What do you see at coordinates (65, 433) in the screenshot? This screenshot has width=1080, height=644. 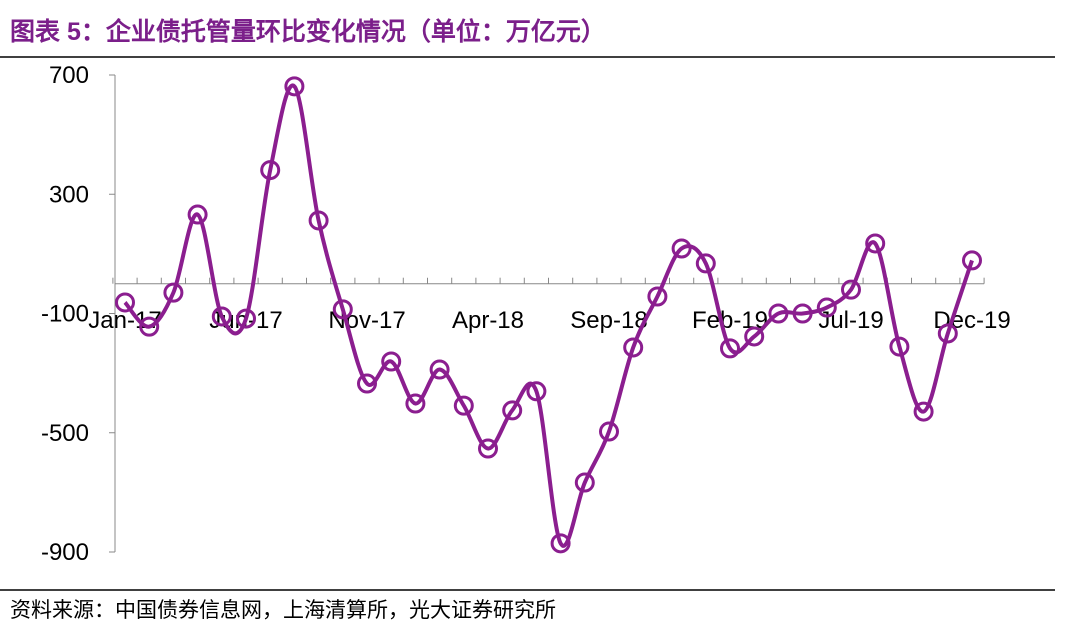 I see `y-tick-label: -500` at bounding box center [65, 433].